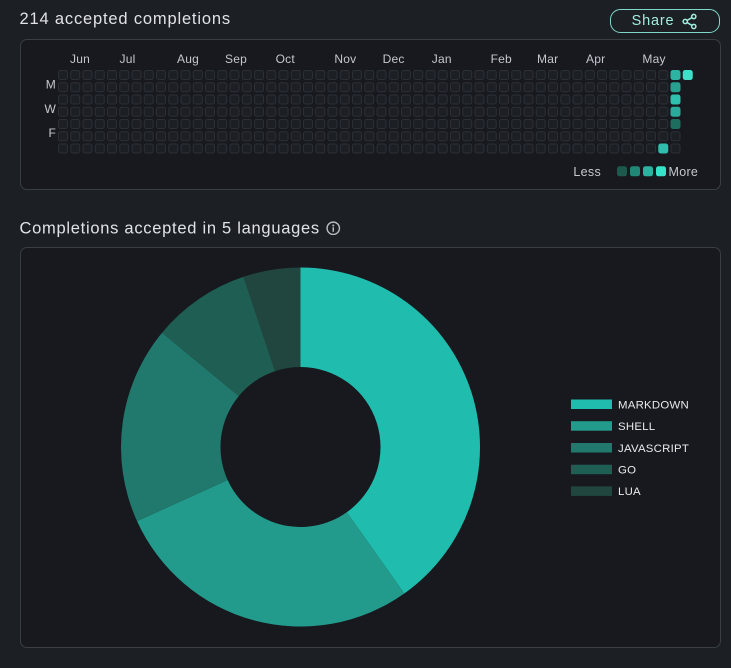  I want to click on svg-text: Oct, so click(286, 59).